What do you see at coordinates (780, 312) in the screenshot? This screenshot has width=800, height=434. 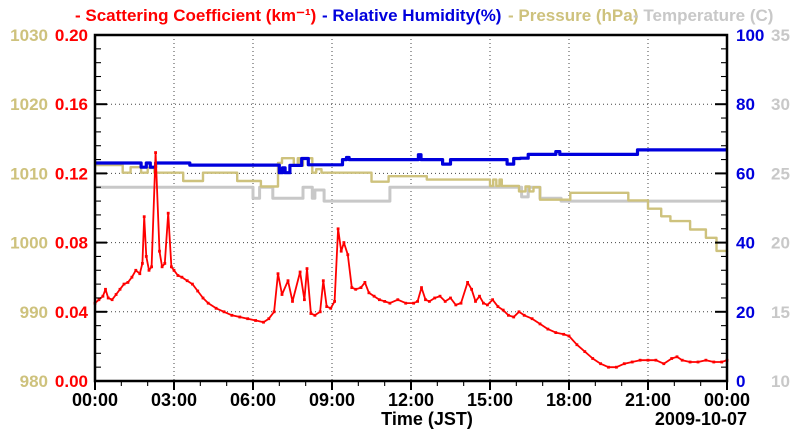 I see `y-tick-label-temperature: 15` at bounding box center [780, 312].